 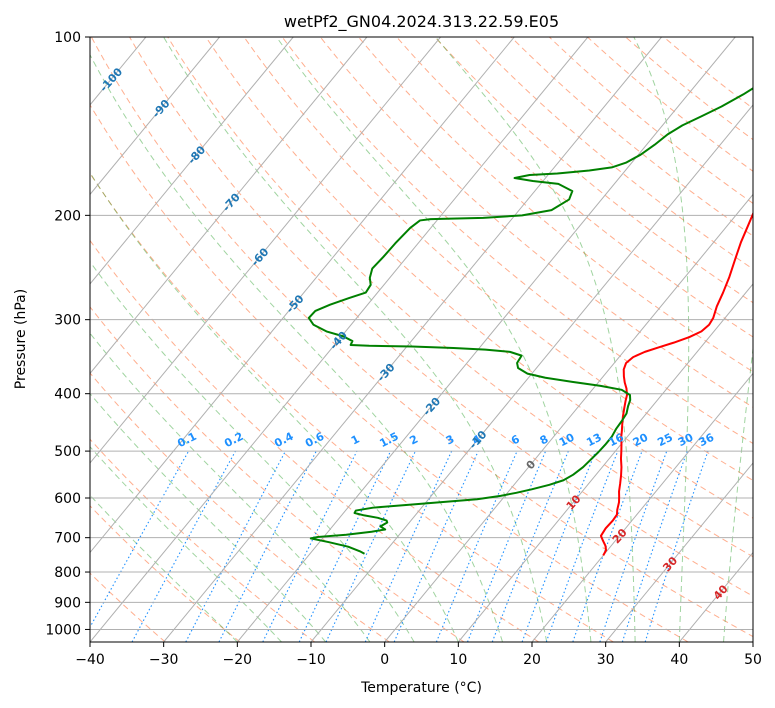 I want to click on mixing-ratio-label: 13, so click(x=594, y=440).